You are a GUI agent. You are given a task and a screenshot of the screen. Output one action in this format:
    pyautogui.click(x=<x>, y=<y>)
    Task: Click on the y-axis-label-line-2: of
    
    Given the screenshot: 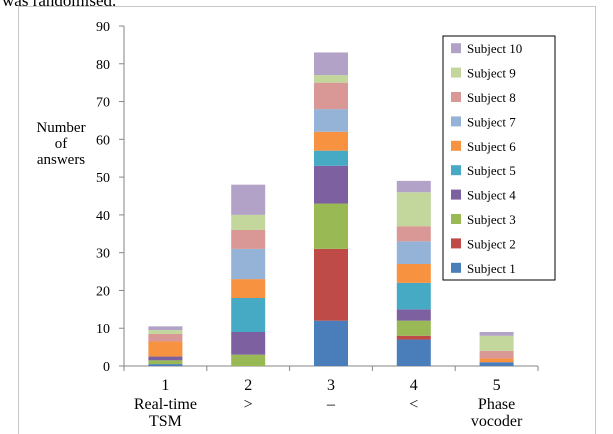 What is the action you would take?
    pyautogui.click(x=61, y=144)
    